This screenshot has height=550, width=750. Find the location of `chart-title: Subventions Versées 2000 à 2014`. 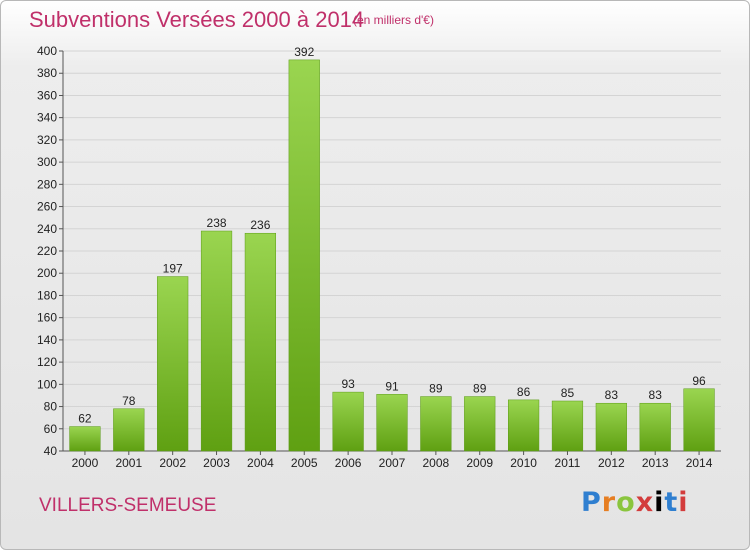

chart-title: Subventions Versées 2000 à 2014 is located at coordinates (197, 19).